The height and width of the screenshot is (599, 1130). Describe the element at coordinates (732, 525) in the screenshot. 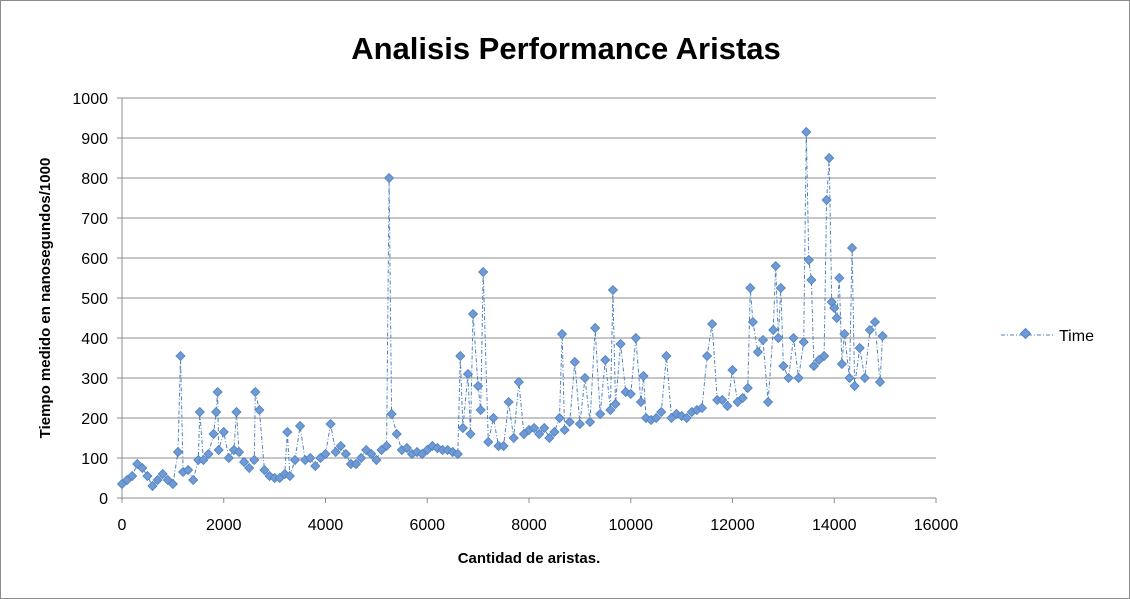

I see `x-tick-label: 12000` at that location.